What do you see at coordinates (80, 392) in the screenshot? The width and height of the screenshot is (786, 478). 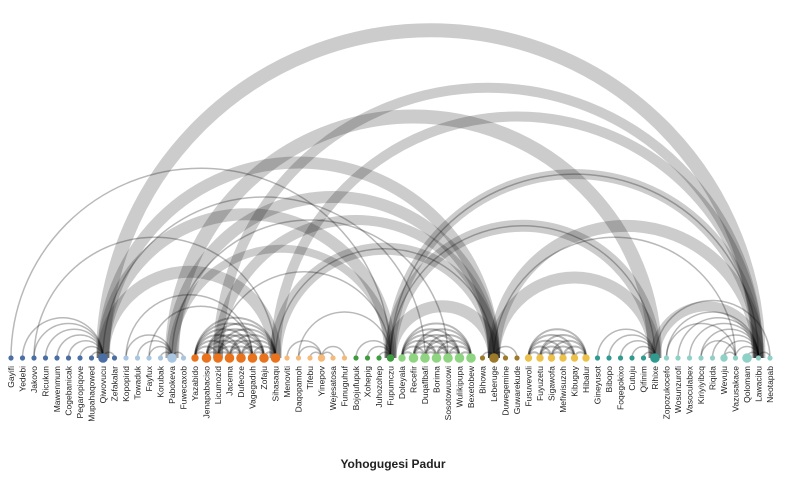 I see `node-label-6: Pegaropiqove` at bounding box center [80, 392].